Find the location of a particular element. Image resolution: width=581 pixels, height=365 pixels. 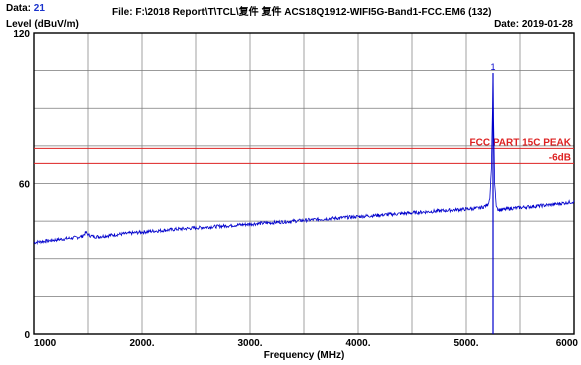

x-tick-label: 6000 is located at coordinates (567, 343).